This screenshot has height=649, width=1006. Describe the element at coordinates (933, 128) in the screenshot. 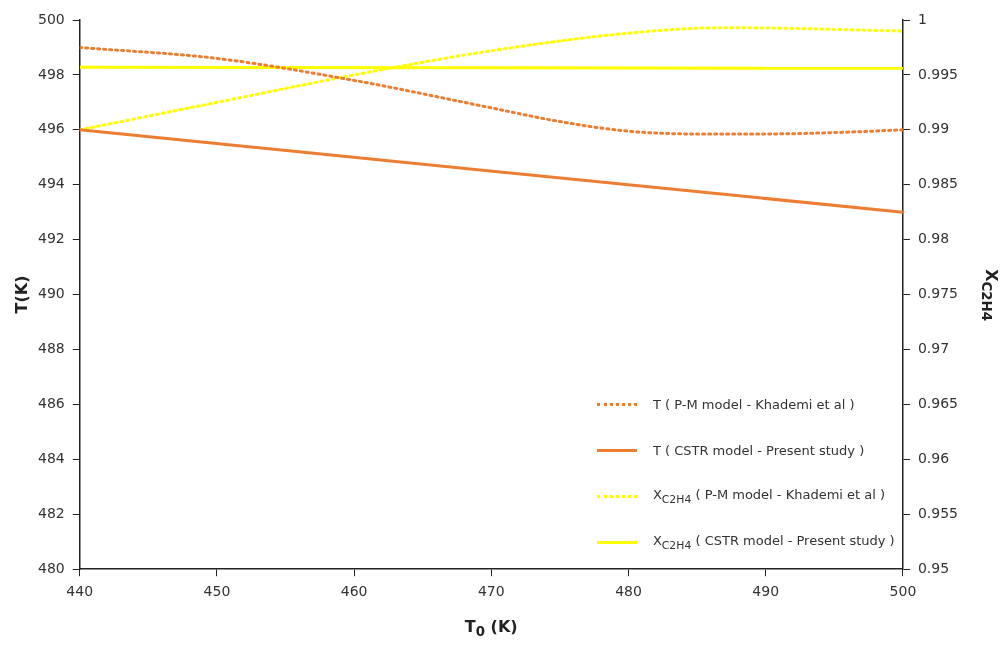

I see `y2-tick-label: 0.99` at that location.